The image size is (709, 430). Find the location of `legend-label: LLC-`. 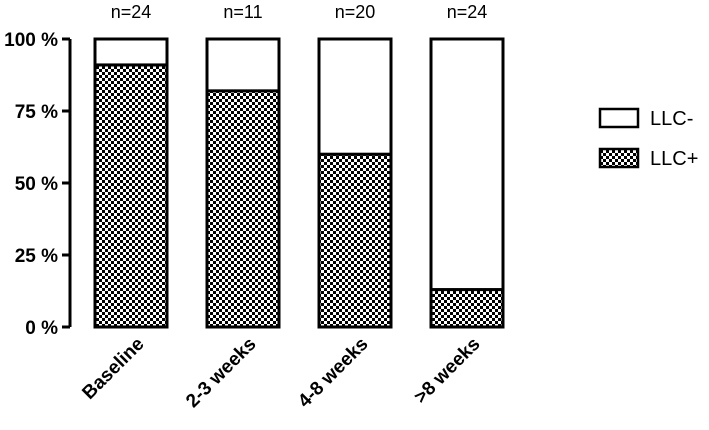

legend-label: LLC- is located at coordinates (671, 119).